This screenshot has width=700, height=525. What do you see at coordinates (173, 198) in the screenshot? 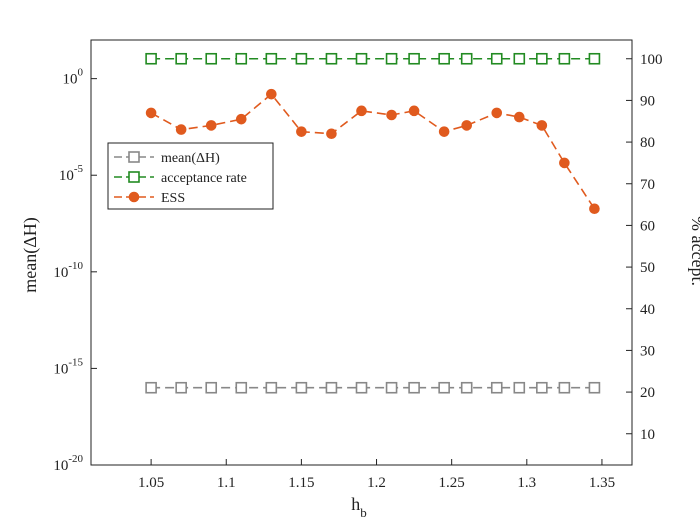
I see `legend-label-ess: ESS` at bounding box center [173, 198].